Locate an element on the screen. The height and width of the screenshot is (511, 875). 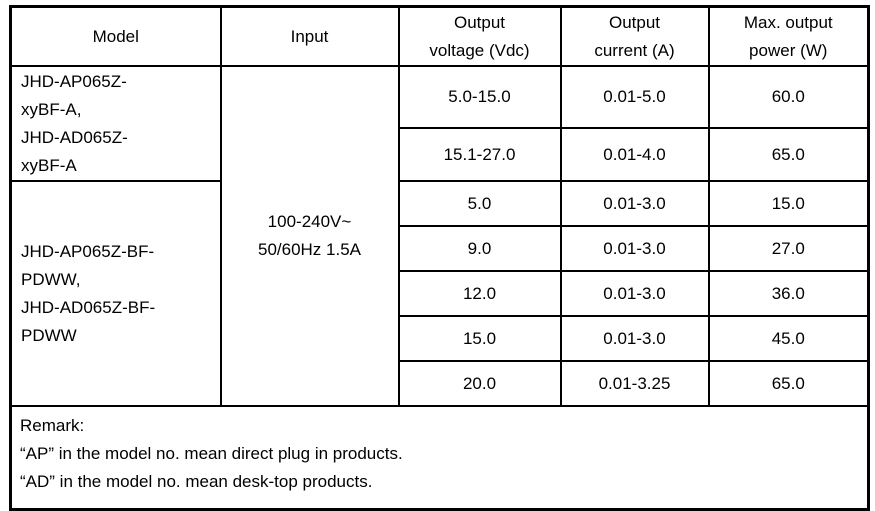
table-row: 9.0 0.01-3.0 27.0 is located at coordinates (440, 248).